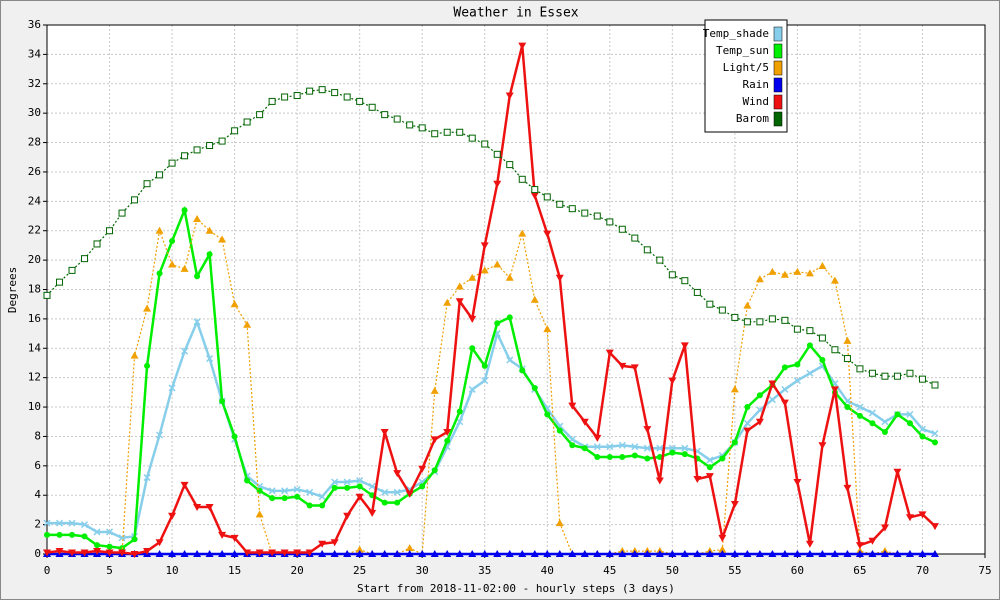 The height and width of the screenshot is (600, 1000). Describe the element at coordinates (778, 119) in the screenshot. I see `legend-swatch` at that location.